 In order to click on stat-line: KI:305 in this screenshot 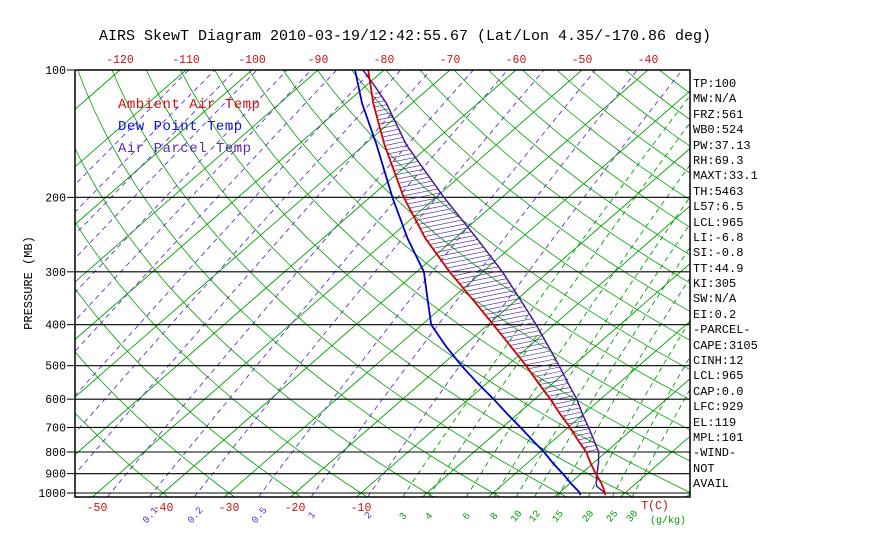, I will do `click(715, 284)`.